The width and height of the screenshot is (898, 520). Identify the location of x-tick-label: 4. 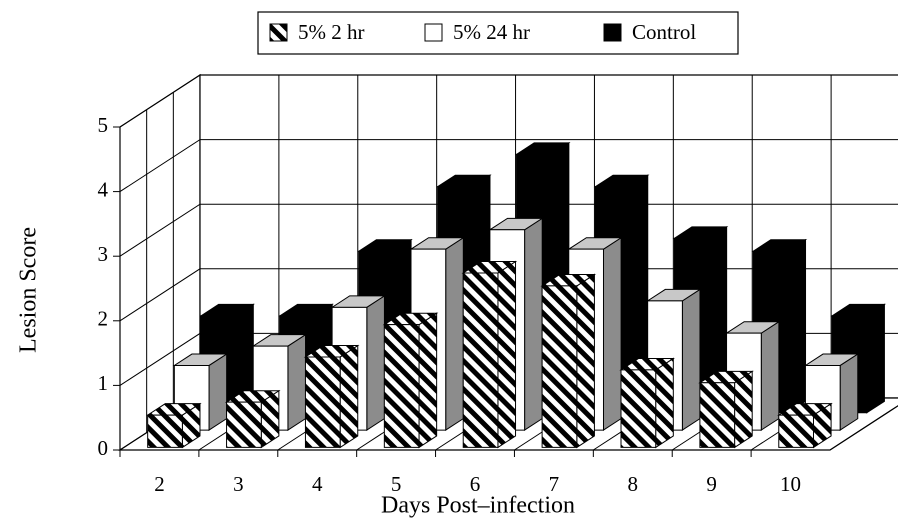
(317, 484).